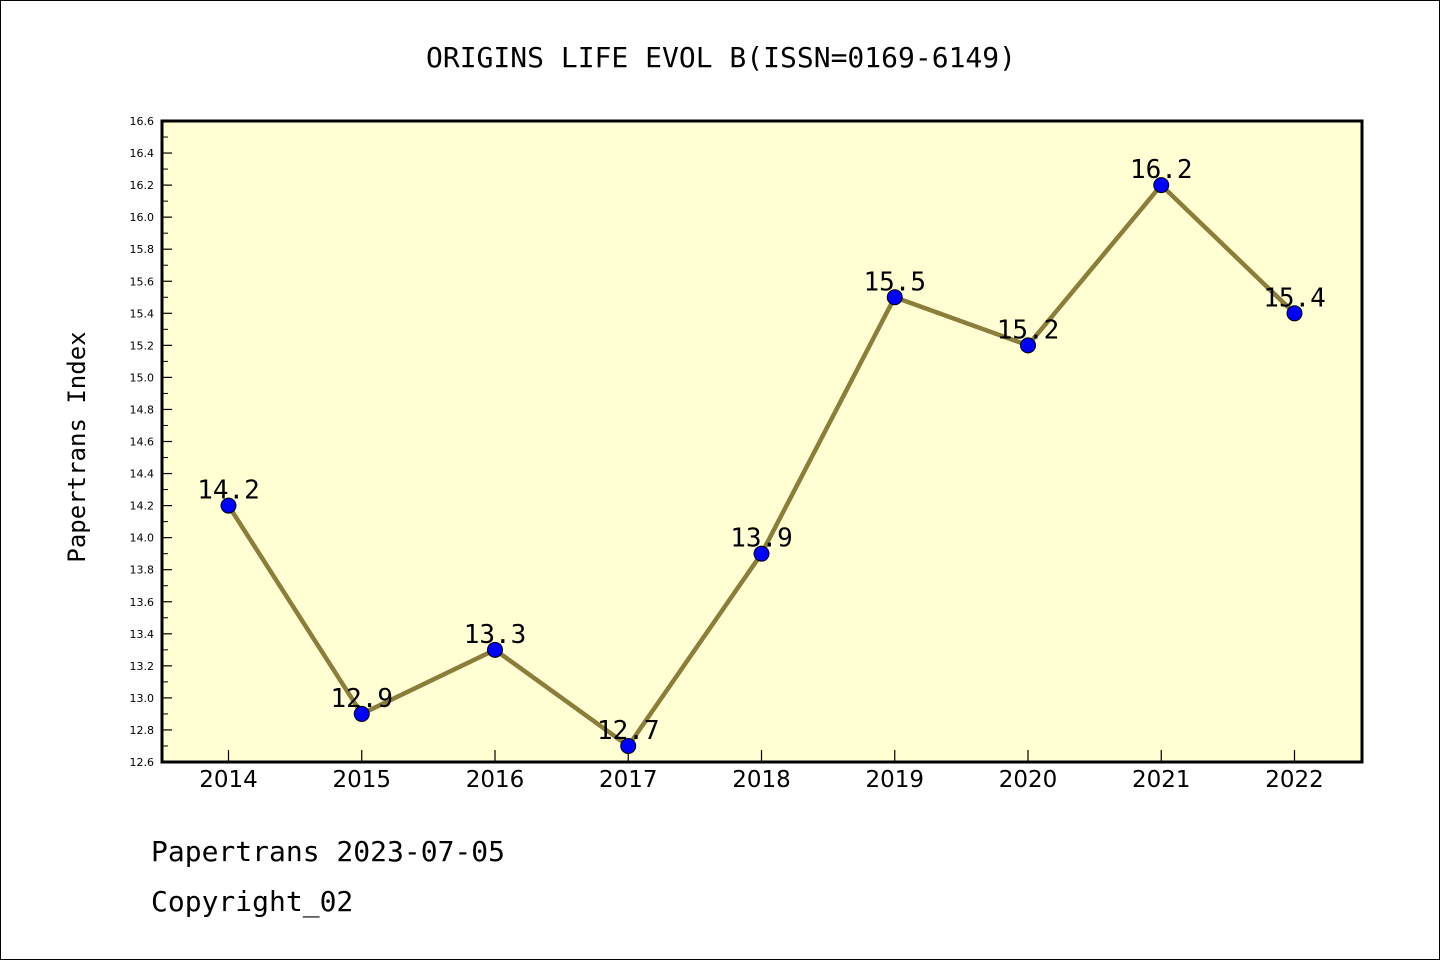 This screenshot has width=1440, height=961. Describe the element at coordinates (761, 780) in the screenshot. I see `x-tick-label: 2018` at that location.